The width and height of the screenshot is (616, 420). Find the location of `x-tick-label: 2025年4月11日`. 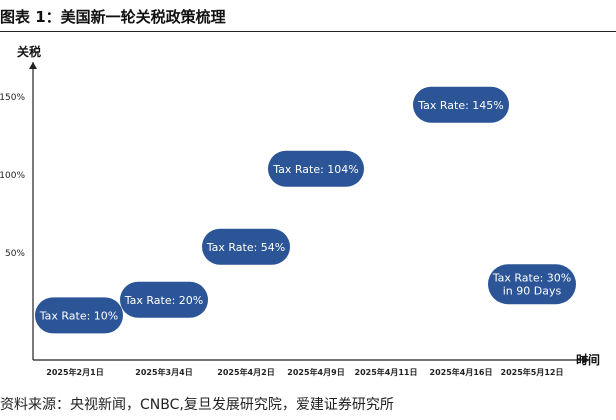

x-tick-label: 2025年4月11日 is located at coordinates (386, 372).